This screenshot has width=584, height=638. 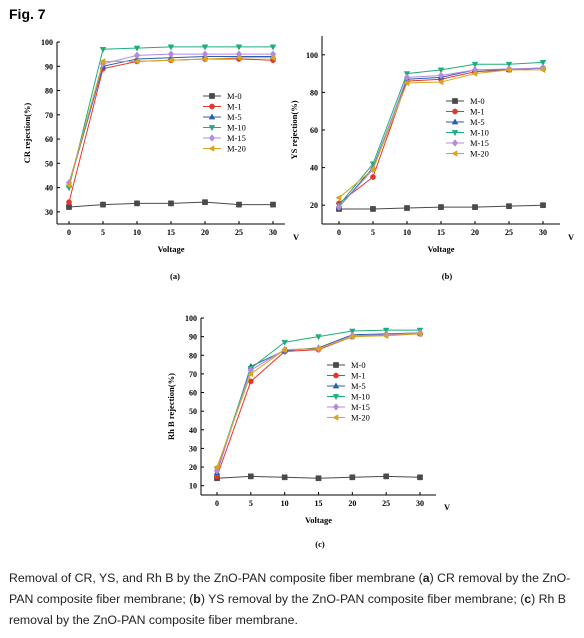 I want to click on y-tick-label: 40, so click(x=193, y=430).